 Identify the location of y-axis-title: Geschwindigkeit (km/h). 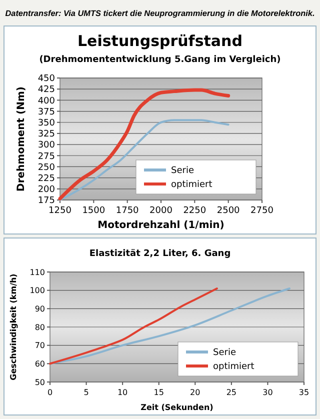
(13, 327).